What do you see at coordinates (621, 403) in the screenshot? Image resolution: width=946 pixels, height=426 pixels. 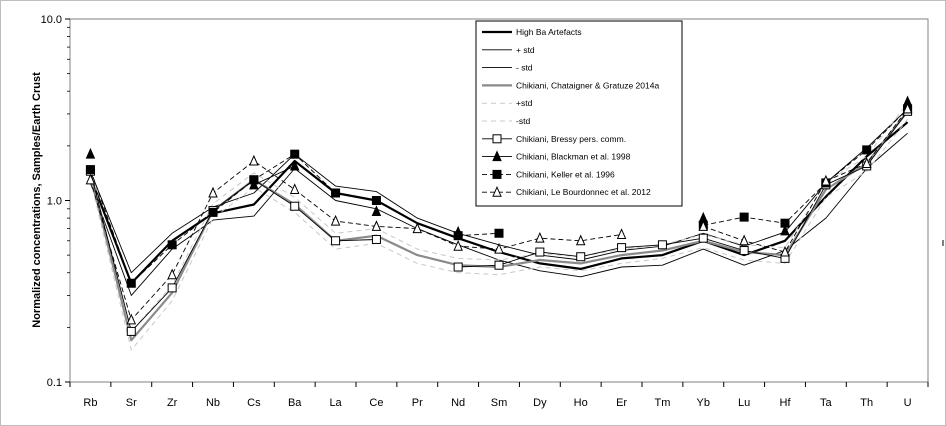 I see `x-tick-label: Er` at bounding box center [621, 403].